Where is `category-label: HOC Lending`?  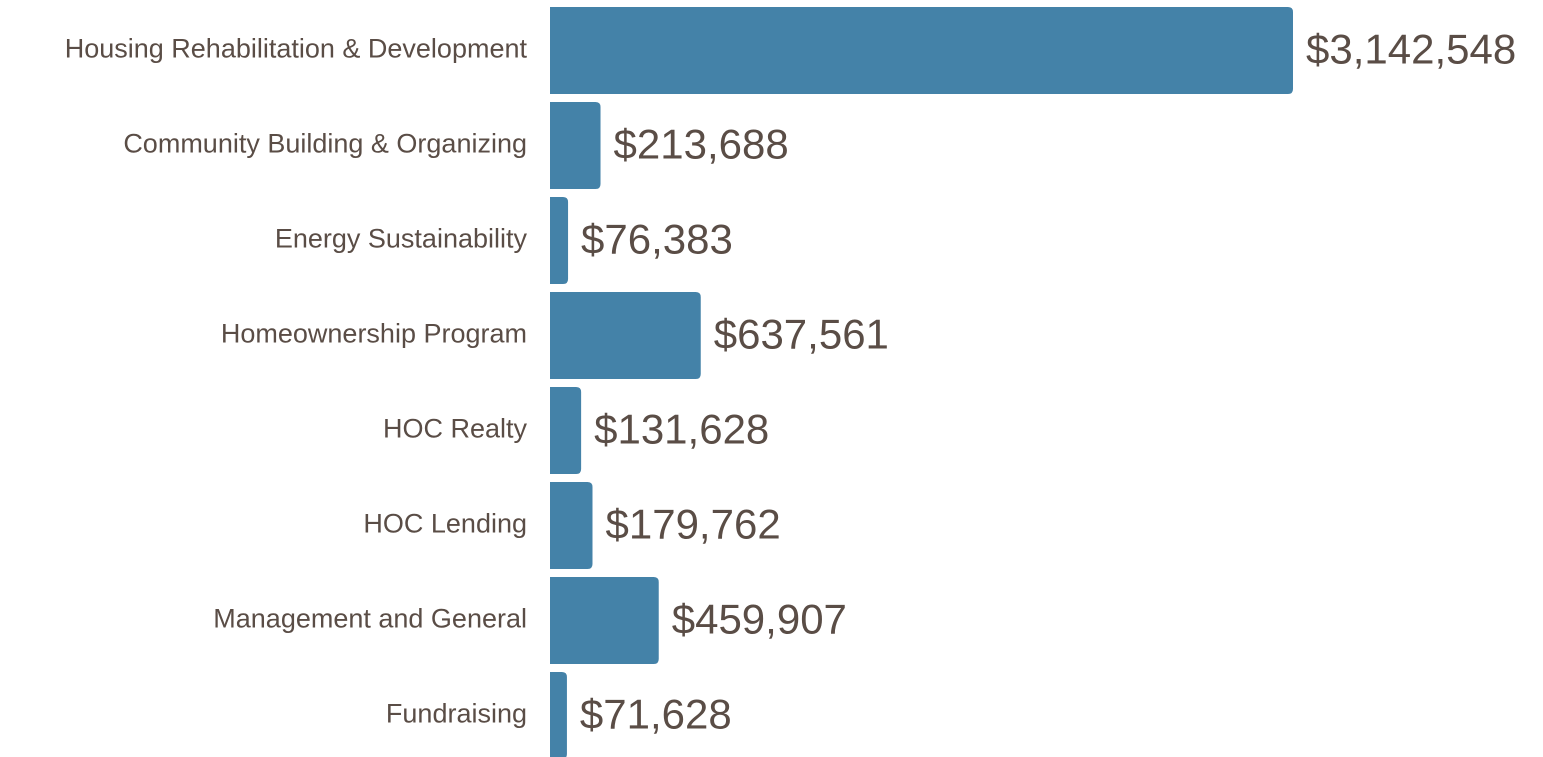 category-label: HOC Lending is located at coordinates (445, 524).